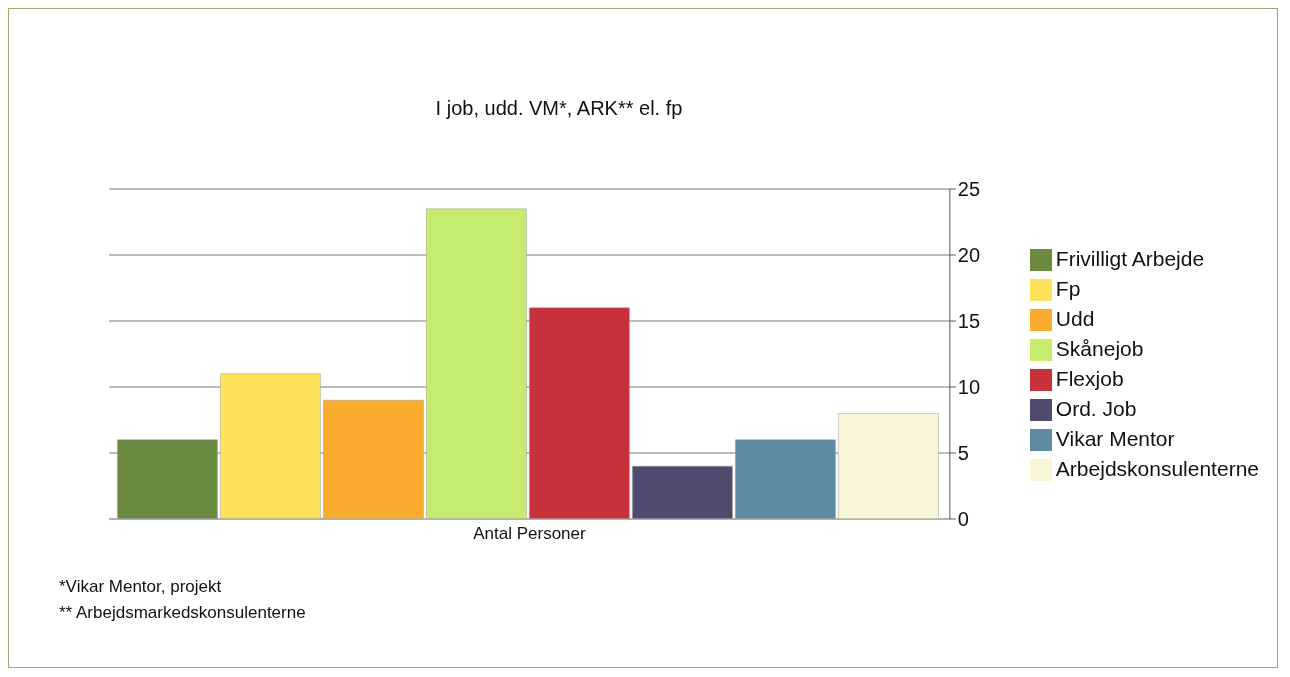  Describe the element at coordinates (1130, 258) in the screenshot. I see `legend-label: Frivilligt Arbejde` at that location.